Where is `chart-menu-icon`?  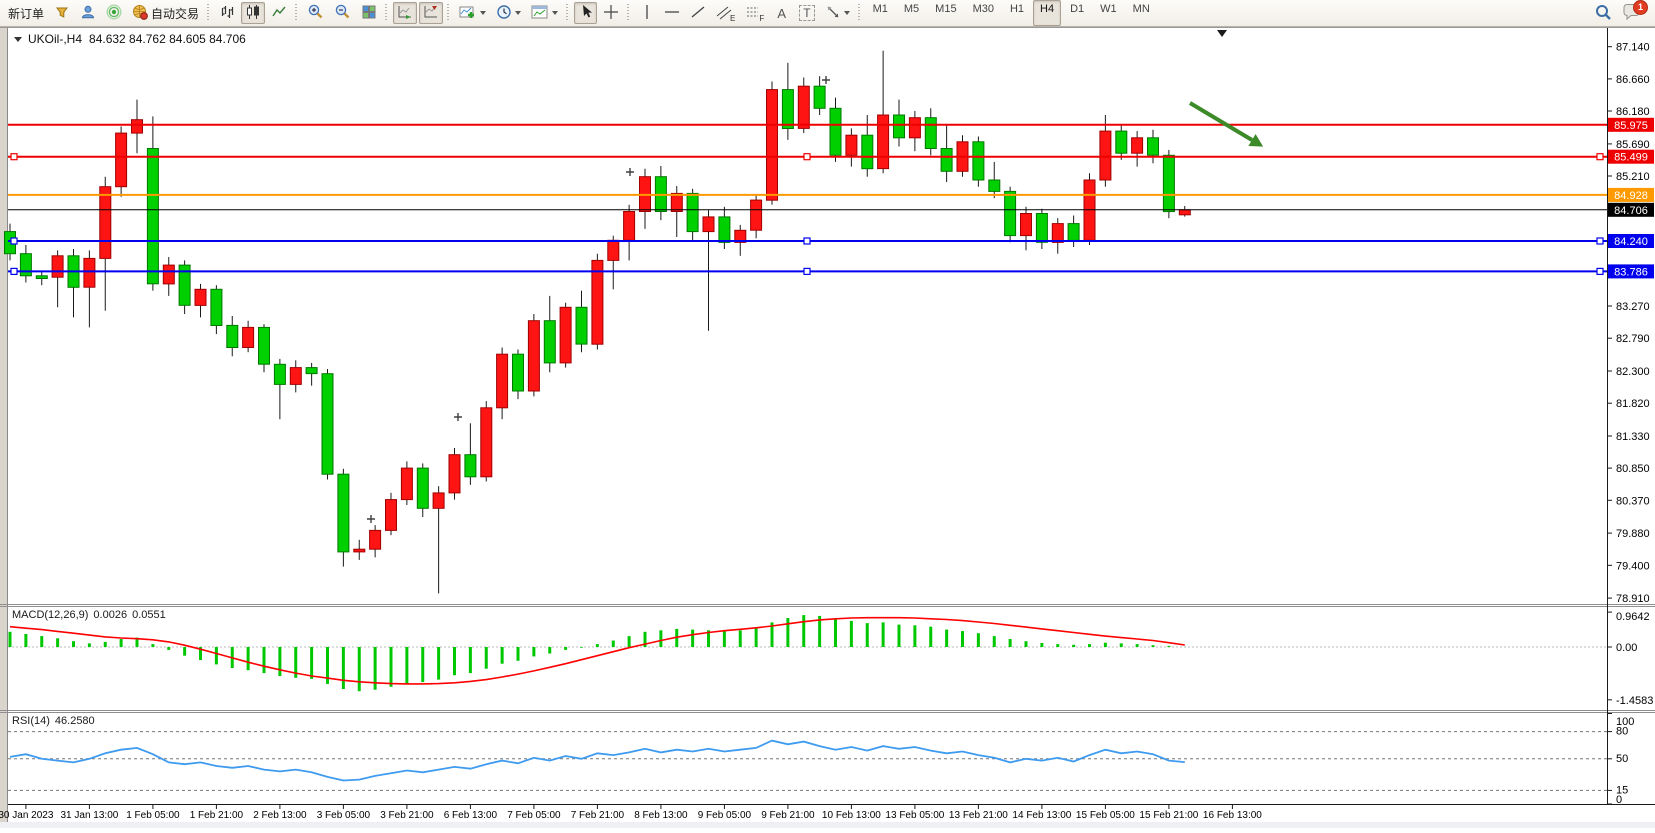 chart-menu-icon is located at coordinates (18, 39).